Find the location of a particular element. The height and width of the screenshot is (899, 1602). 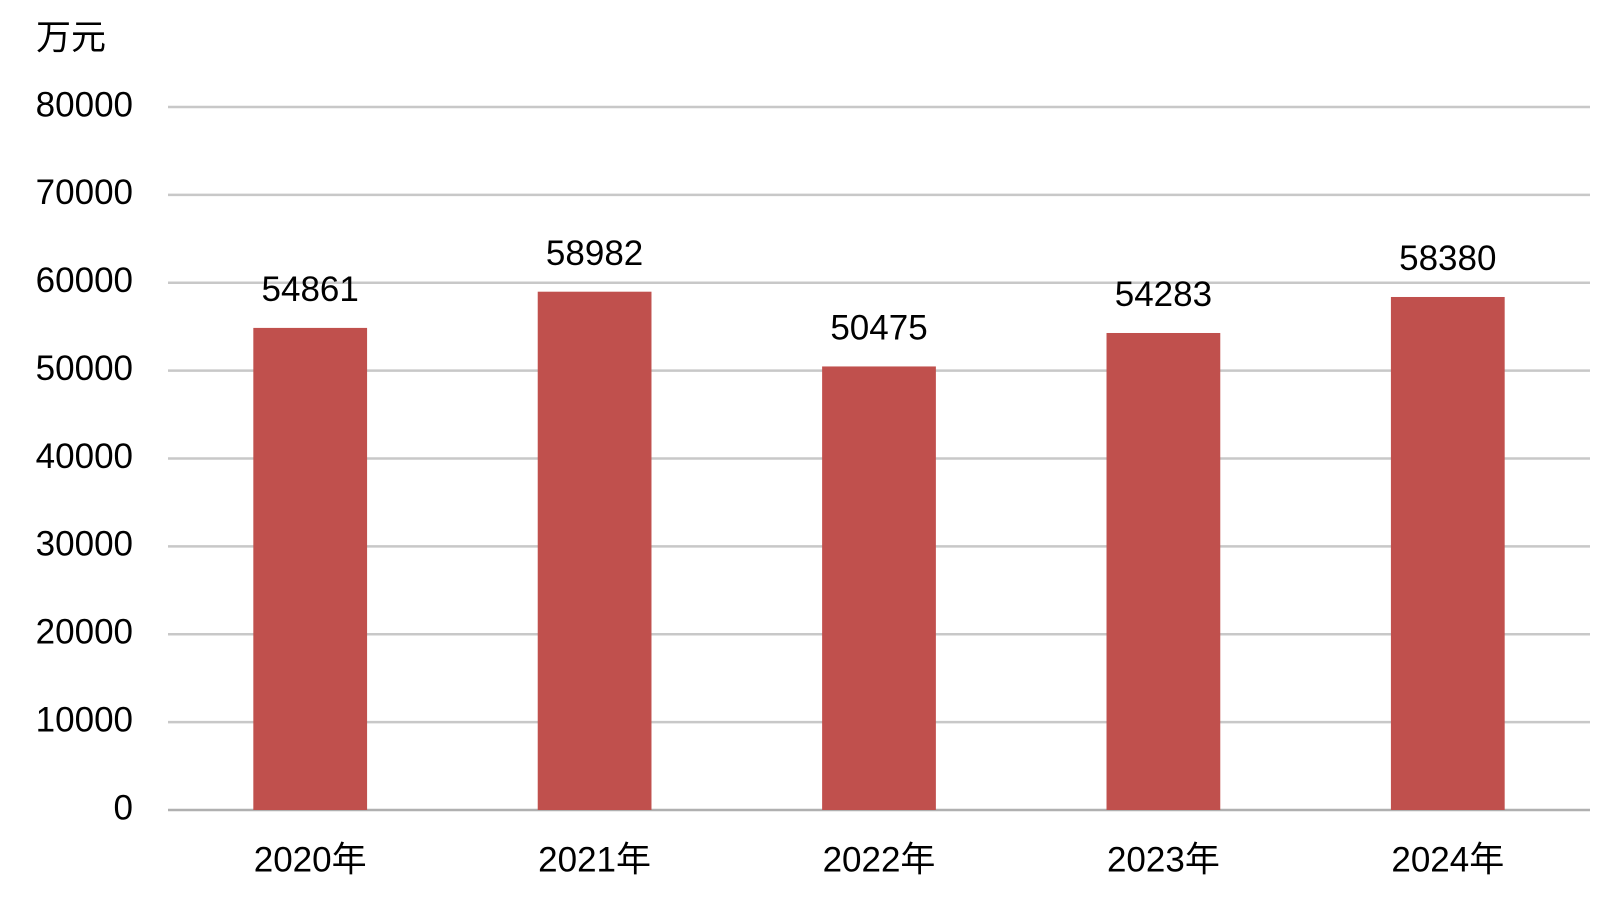

x-tick-label: 2021年 is located at coordinates (594, 859).